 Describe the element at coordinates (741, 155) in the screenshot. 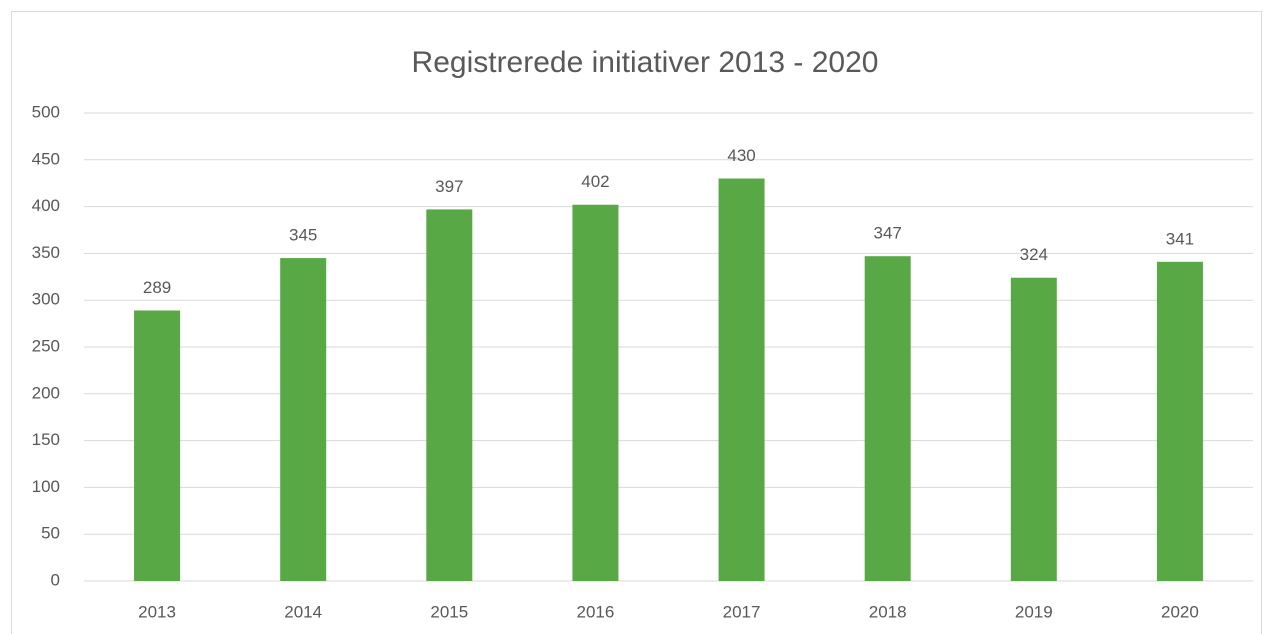

I see `data-label: 430` at that location.